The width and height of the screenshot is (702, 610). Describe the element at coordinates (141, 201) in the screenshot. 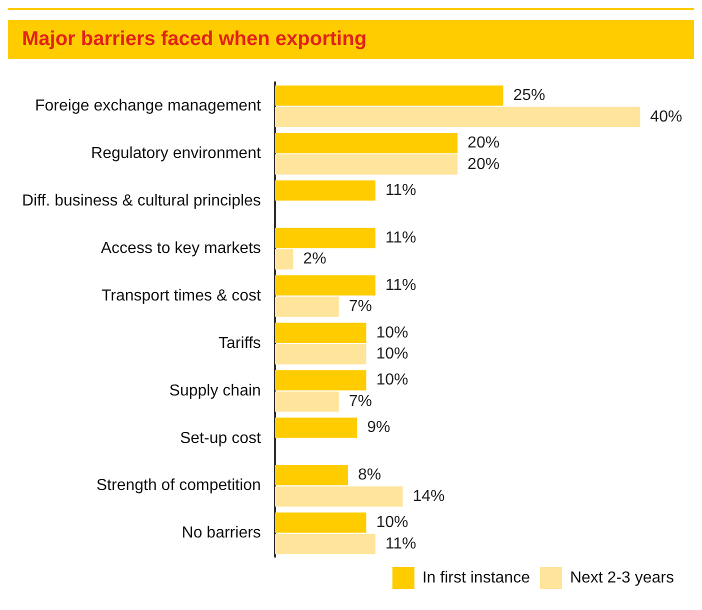

I see `y-tick-label: Diff. business & cultural principles` at that location.